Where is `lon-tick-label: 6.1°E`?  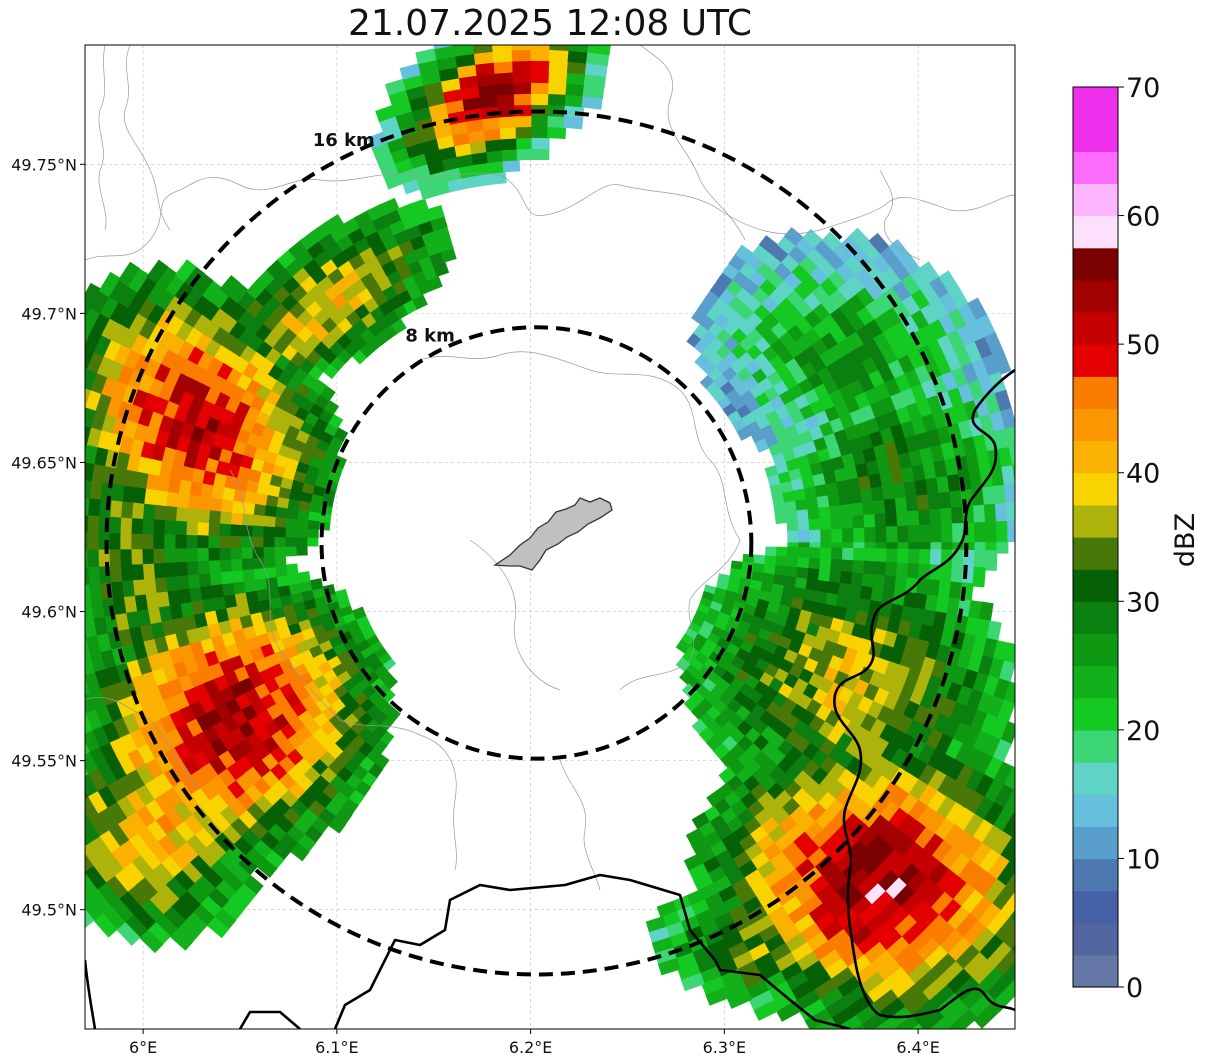
lon-tick-label: 6.1°E is located at coordinates (337, 1047).